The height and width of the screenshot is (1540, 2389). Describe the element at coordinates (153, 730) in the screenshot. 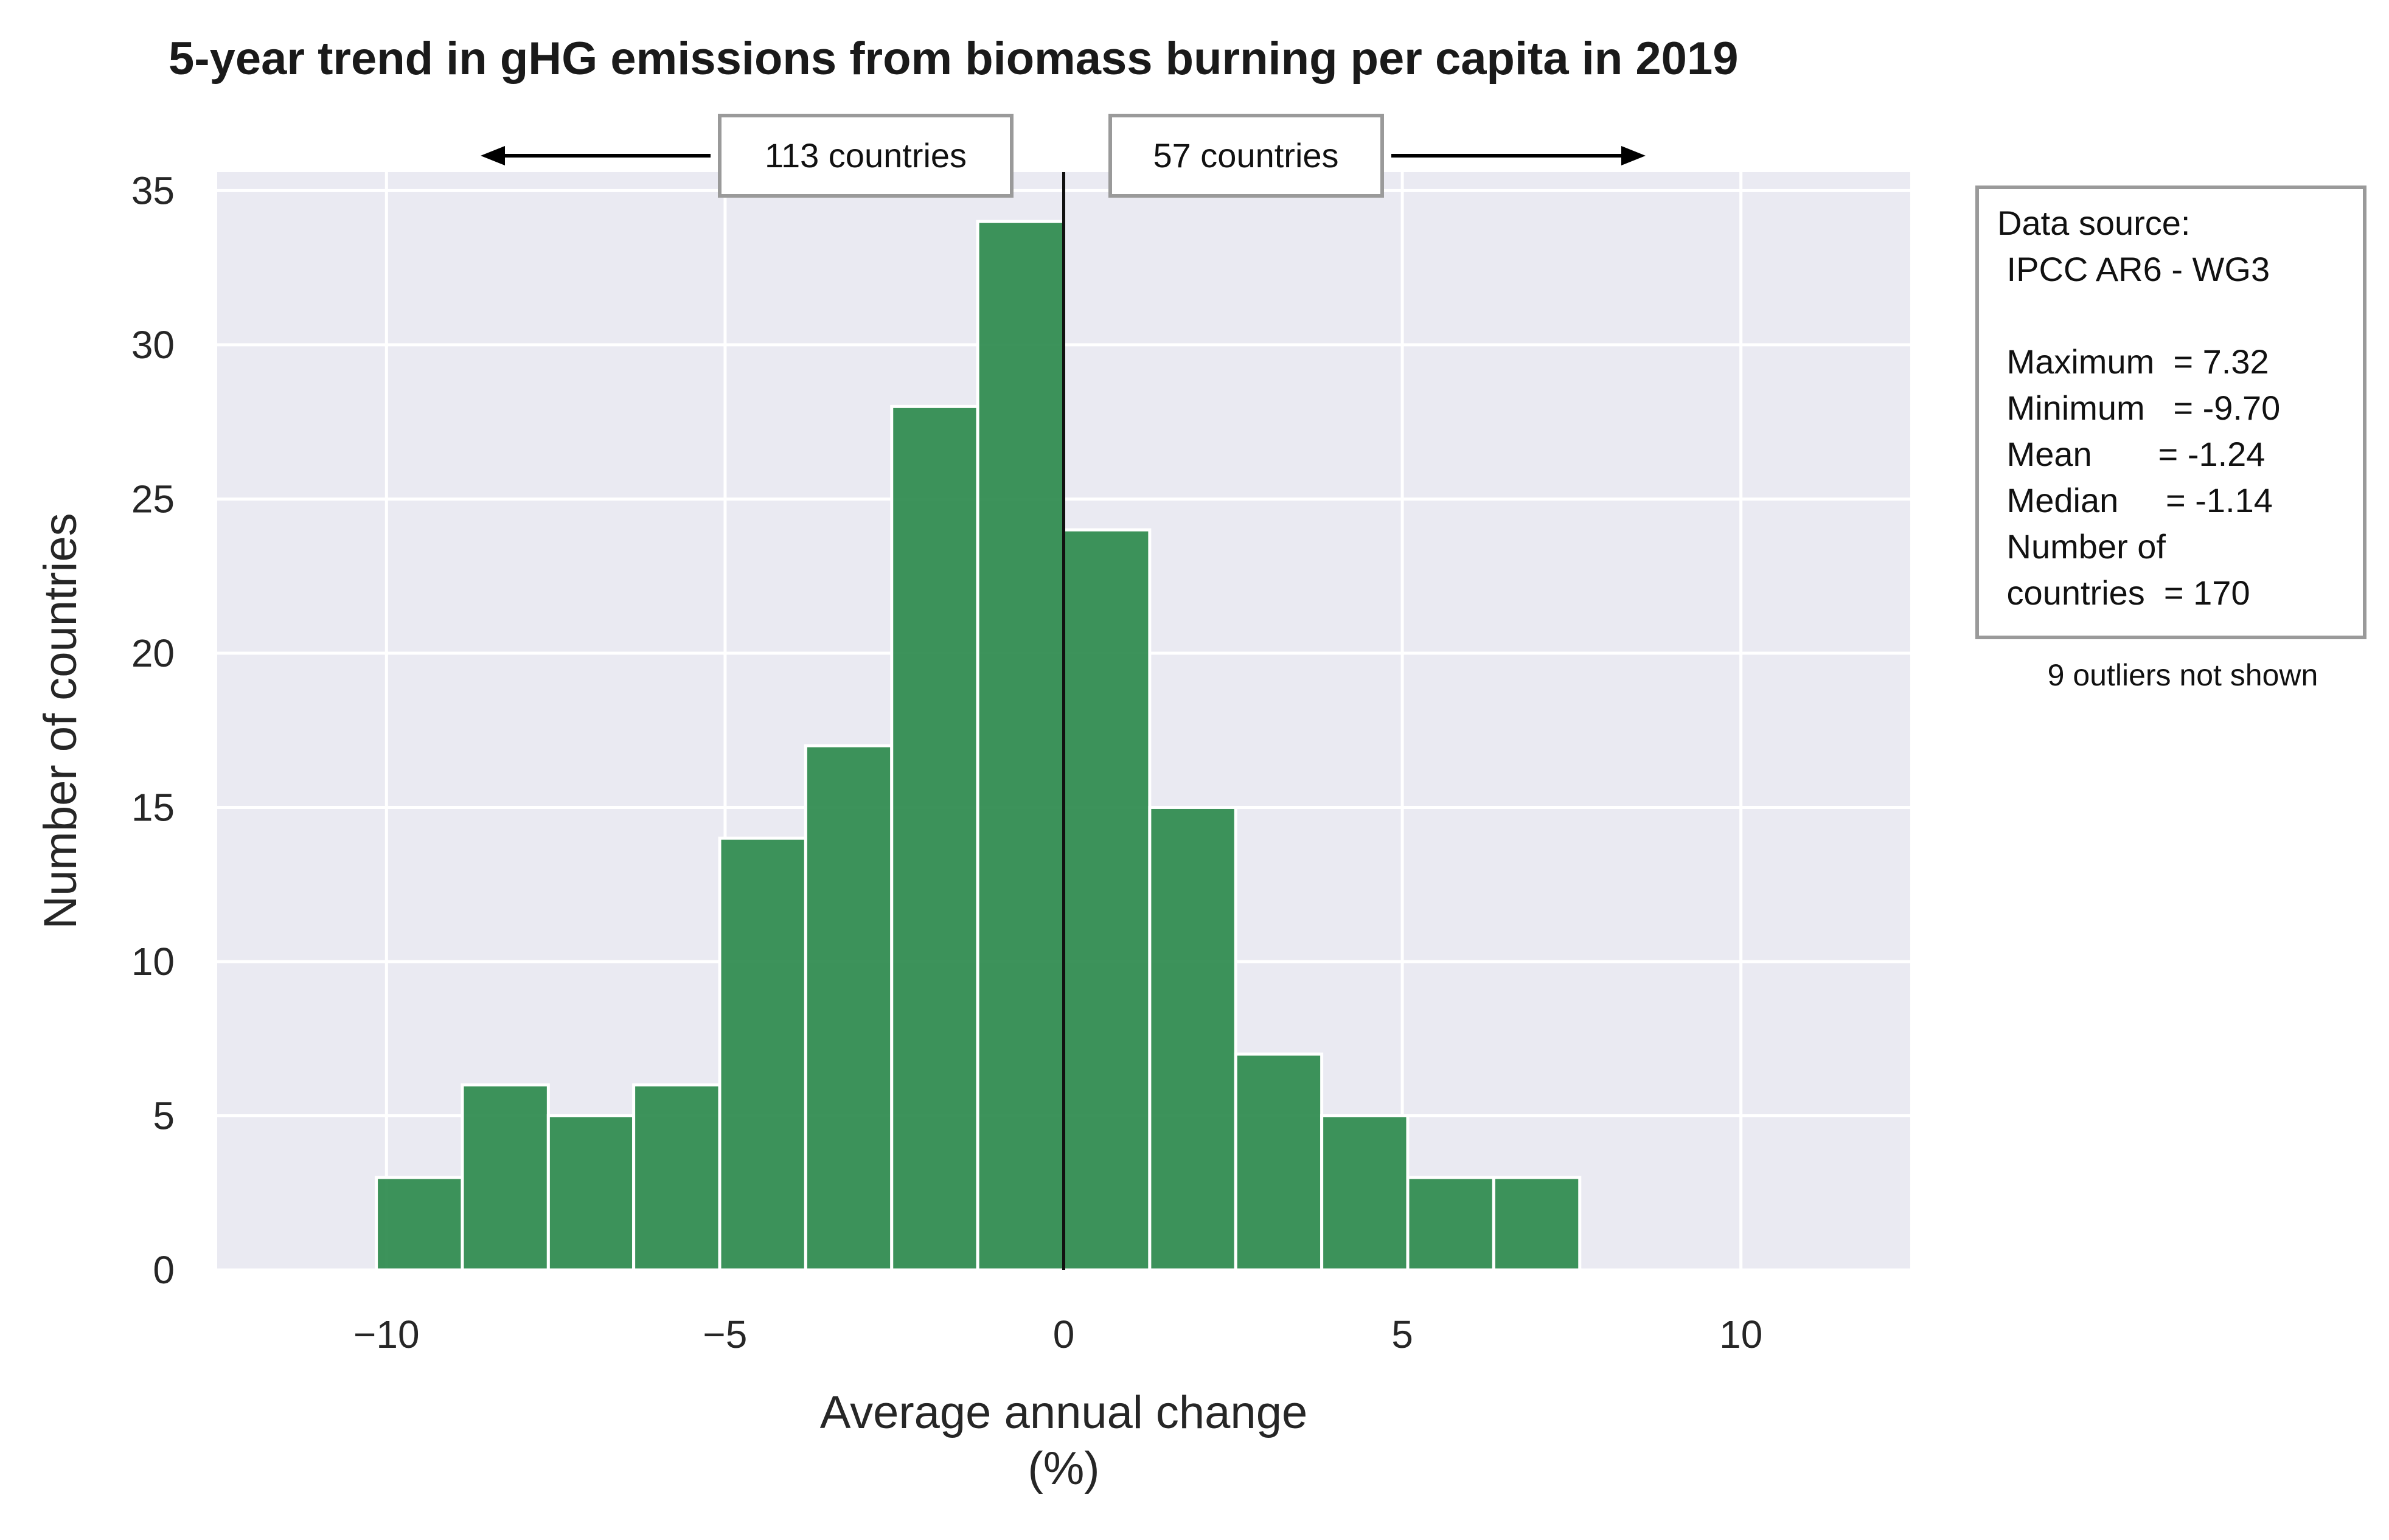

I see `y-axis-ticks: 0 5 10 15 20 25 30 35` at that location.